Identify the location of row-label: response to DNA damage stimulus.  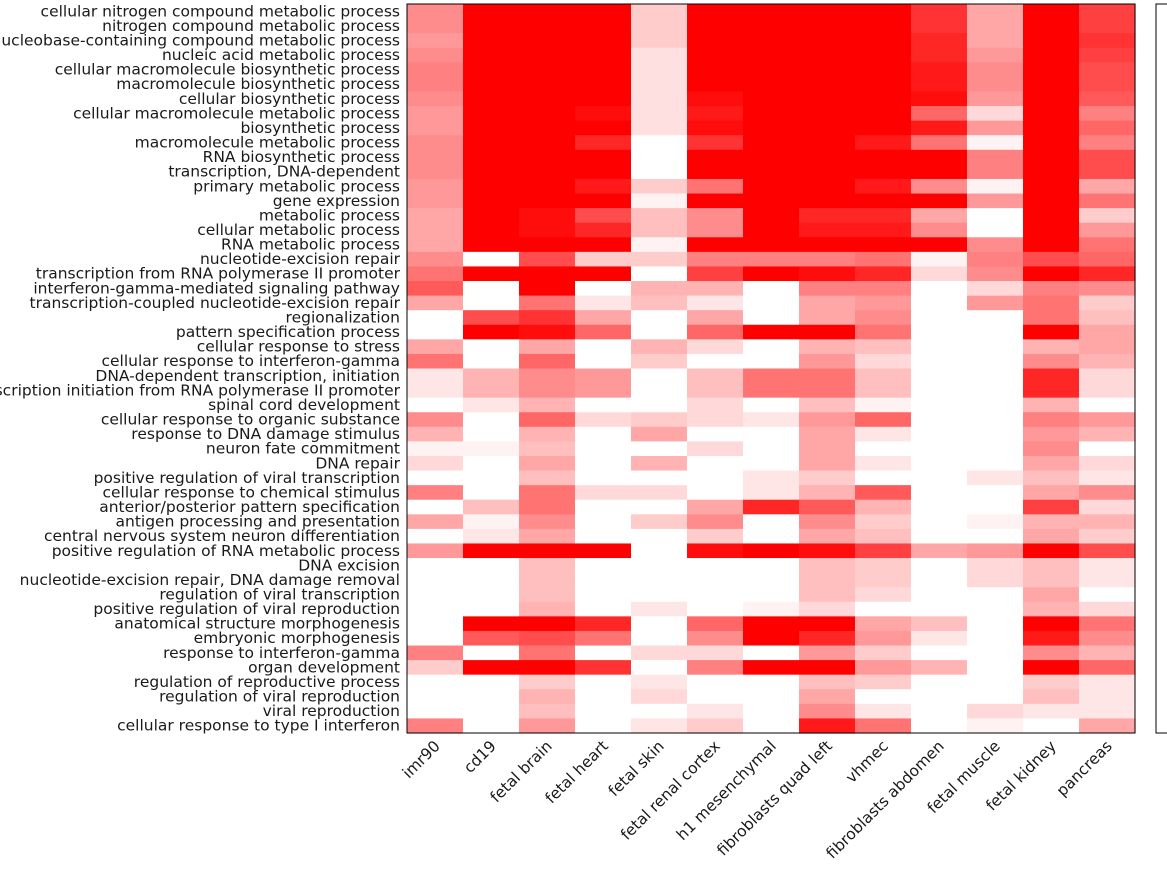
(265, 434).